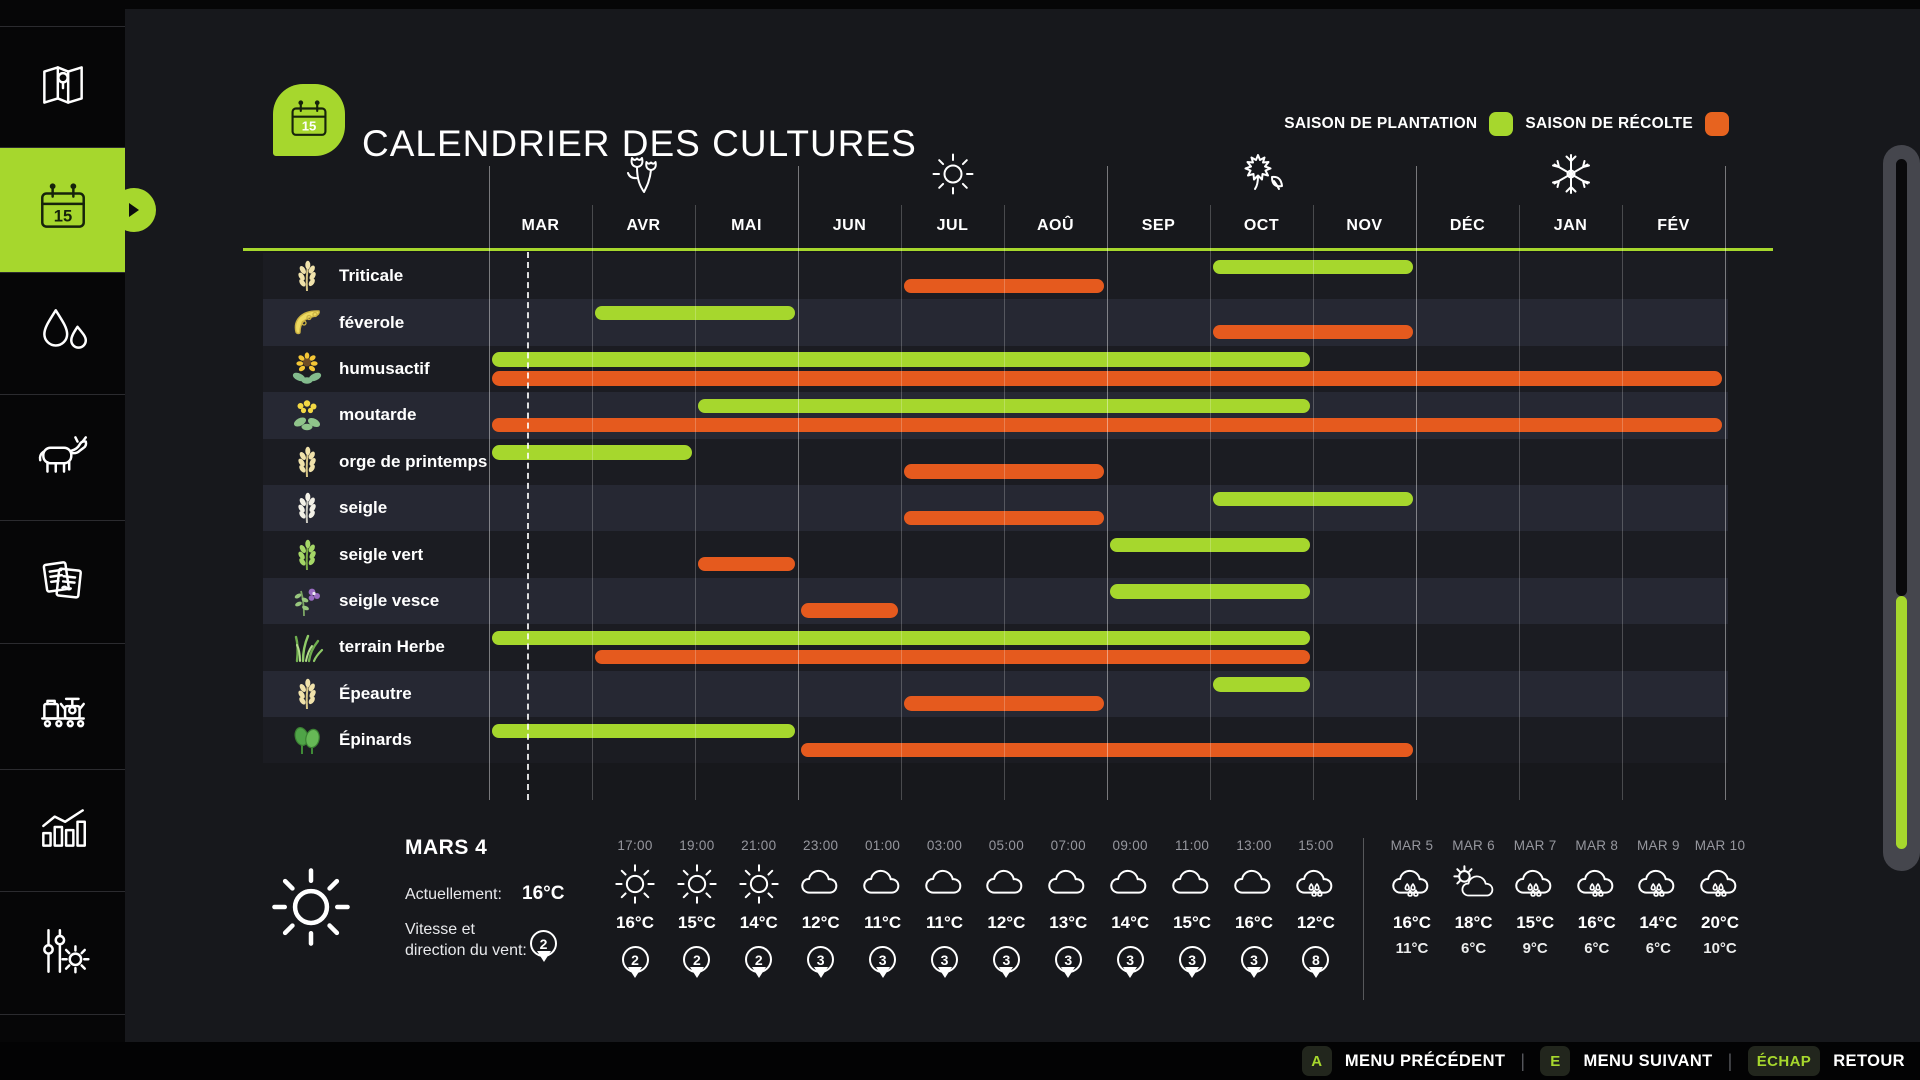 The width and height of the screenshot is (1920, 1080). I want to click on shortcut-menu-pr-c-dent: A MENU PRÉCÉDENT, so click(1403, 1061).